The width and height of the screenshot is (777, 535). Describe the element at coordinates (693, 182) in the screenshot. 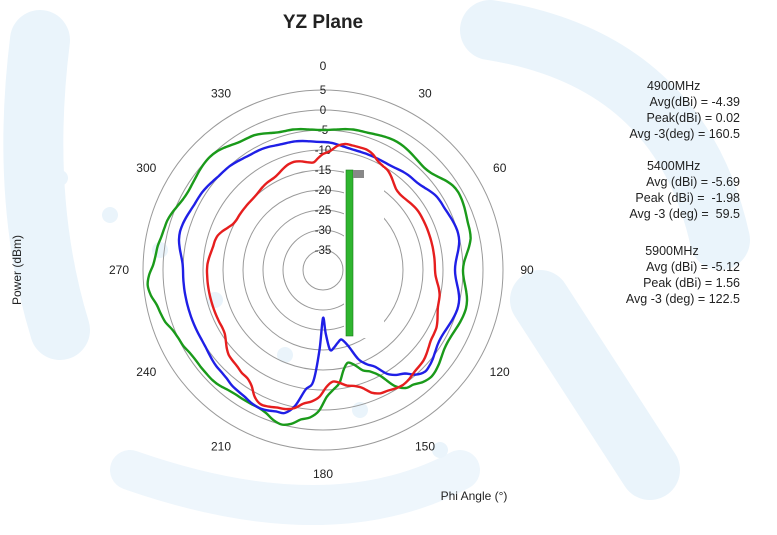

I see `annotation-line: Avg (dBi) = -5.69` at that location.